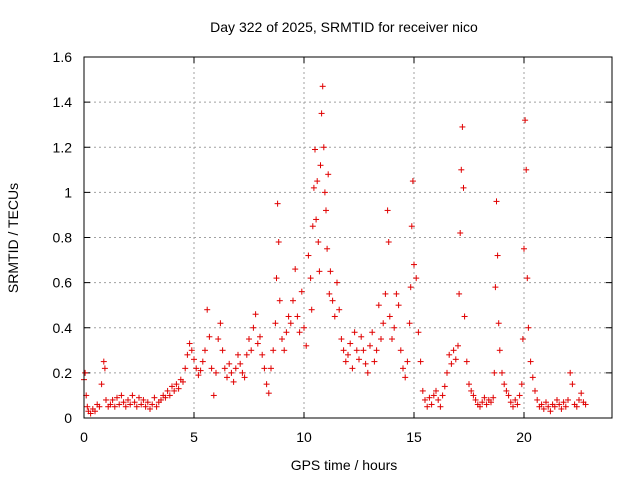  I want to click on y-tick-label: 0, so click(68, 418).